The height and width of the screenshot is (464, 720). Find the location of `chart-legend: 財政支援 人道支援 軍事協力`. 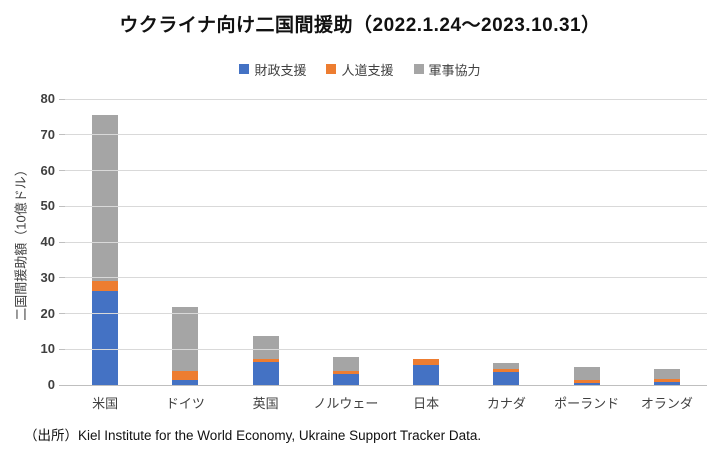

chart-legend: 財政支援 人道支援 軍事協力 is located at coordinates (360, 69).